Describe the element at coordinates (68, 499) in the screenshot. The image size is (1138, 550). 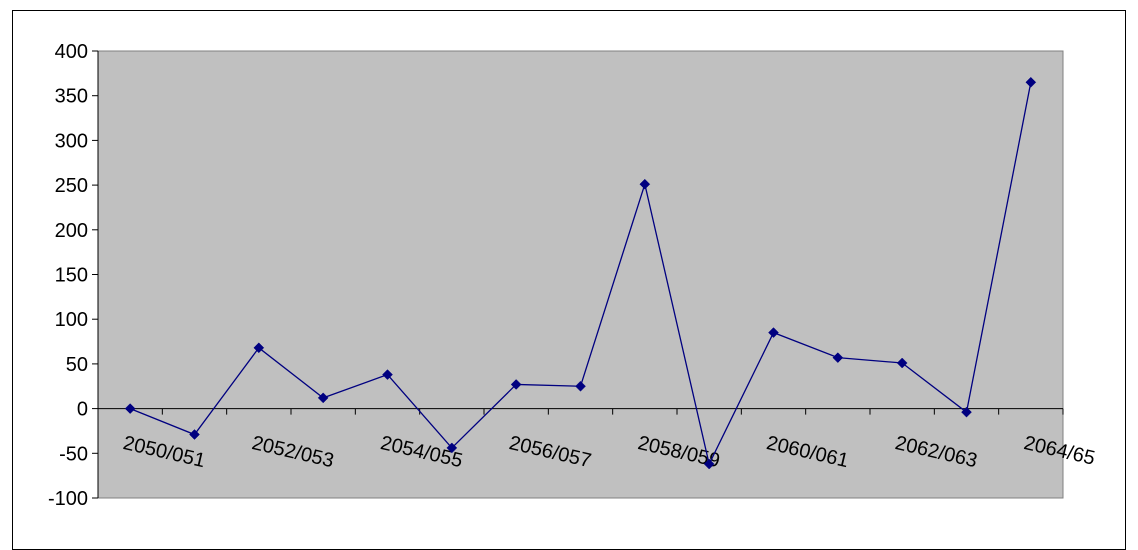
I see `y-tick-label: -100` at that location.